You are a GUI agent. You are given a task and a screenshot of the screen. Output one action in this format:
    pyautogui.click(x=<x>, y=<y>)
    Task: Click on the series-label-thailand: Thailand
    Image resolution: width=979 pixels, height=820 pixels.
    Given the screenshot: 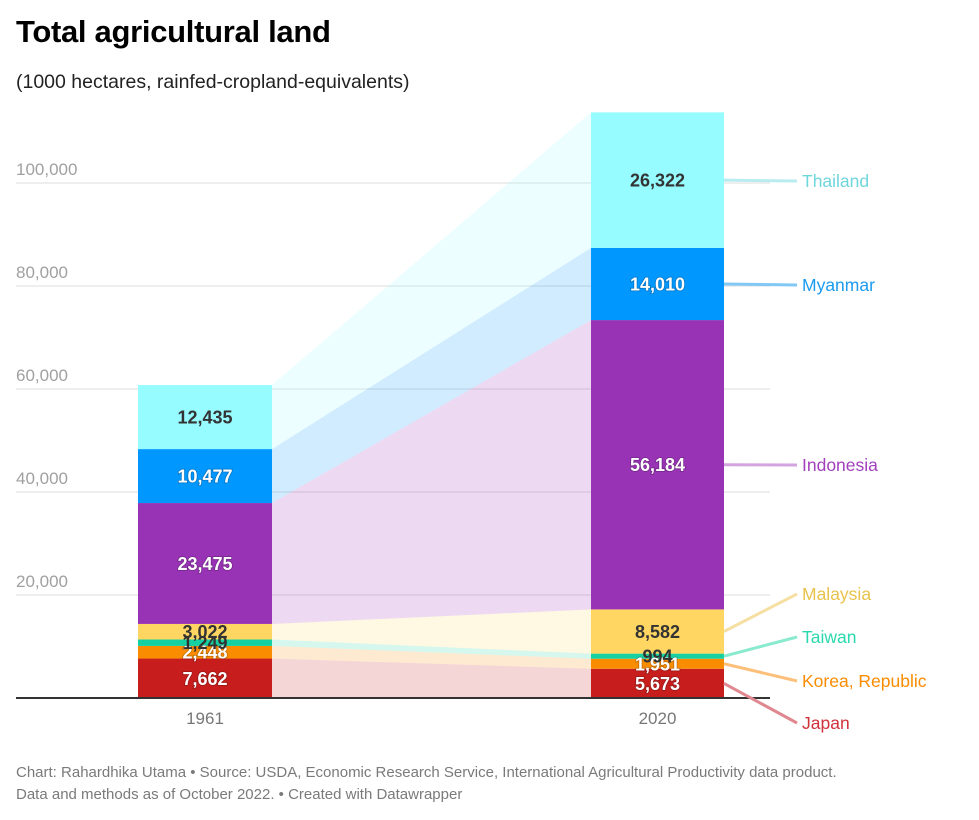 What is the action you would take?
    pyautogui.click(x=835, y=181)
    